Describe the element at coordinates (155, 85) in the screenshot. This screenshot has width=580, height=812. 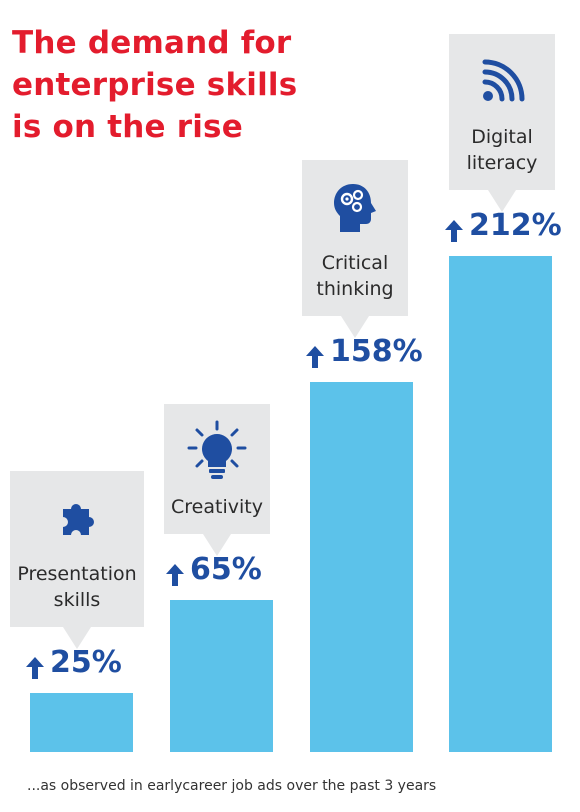
I see `title-line-2: enterprise skills` at that location.